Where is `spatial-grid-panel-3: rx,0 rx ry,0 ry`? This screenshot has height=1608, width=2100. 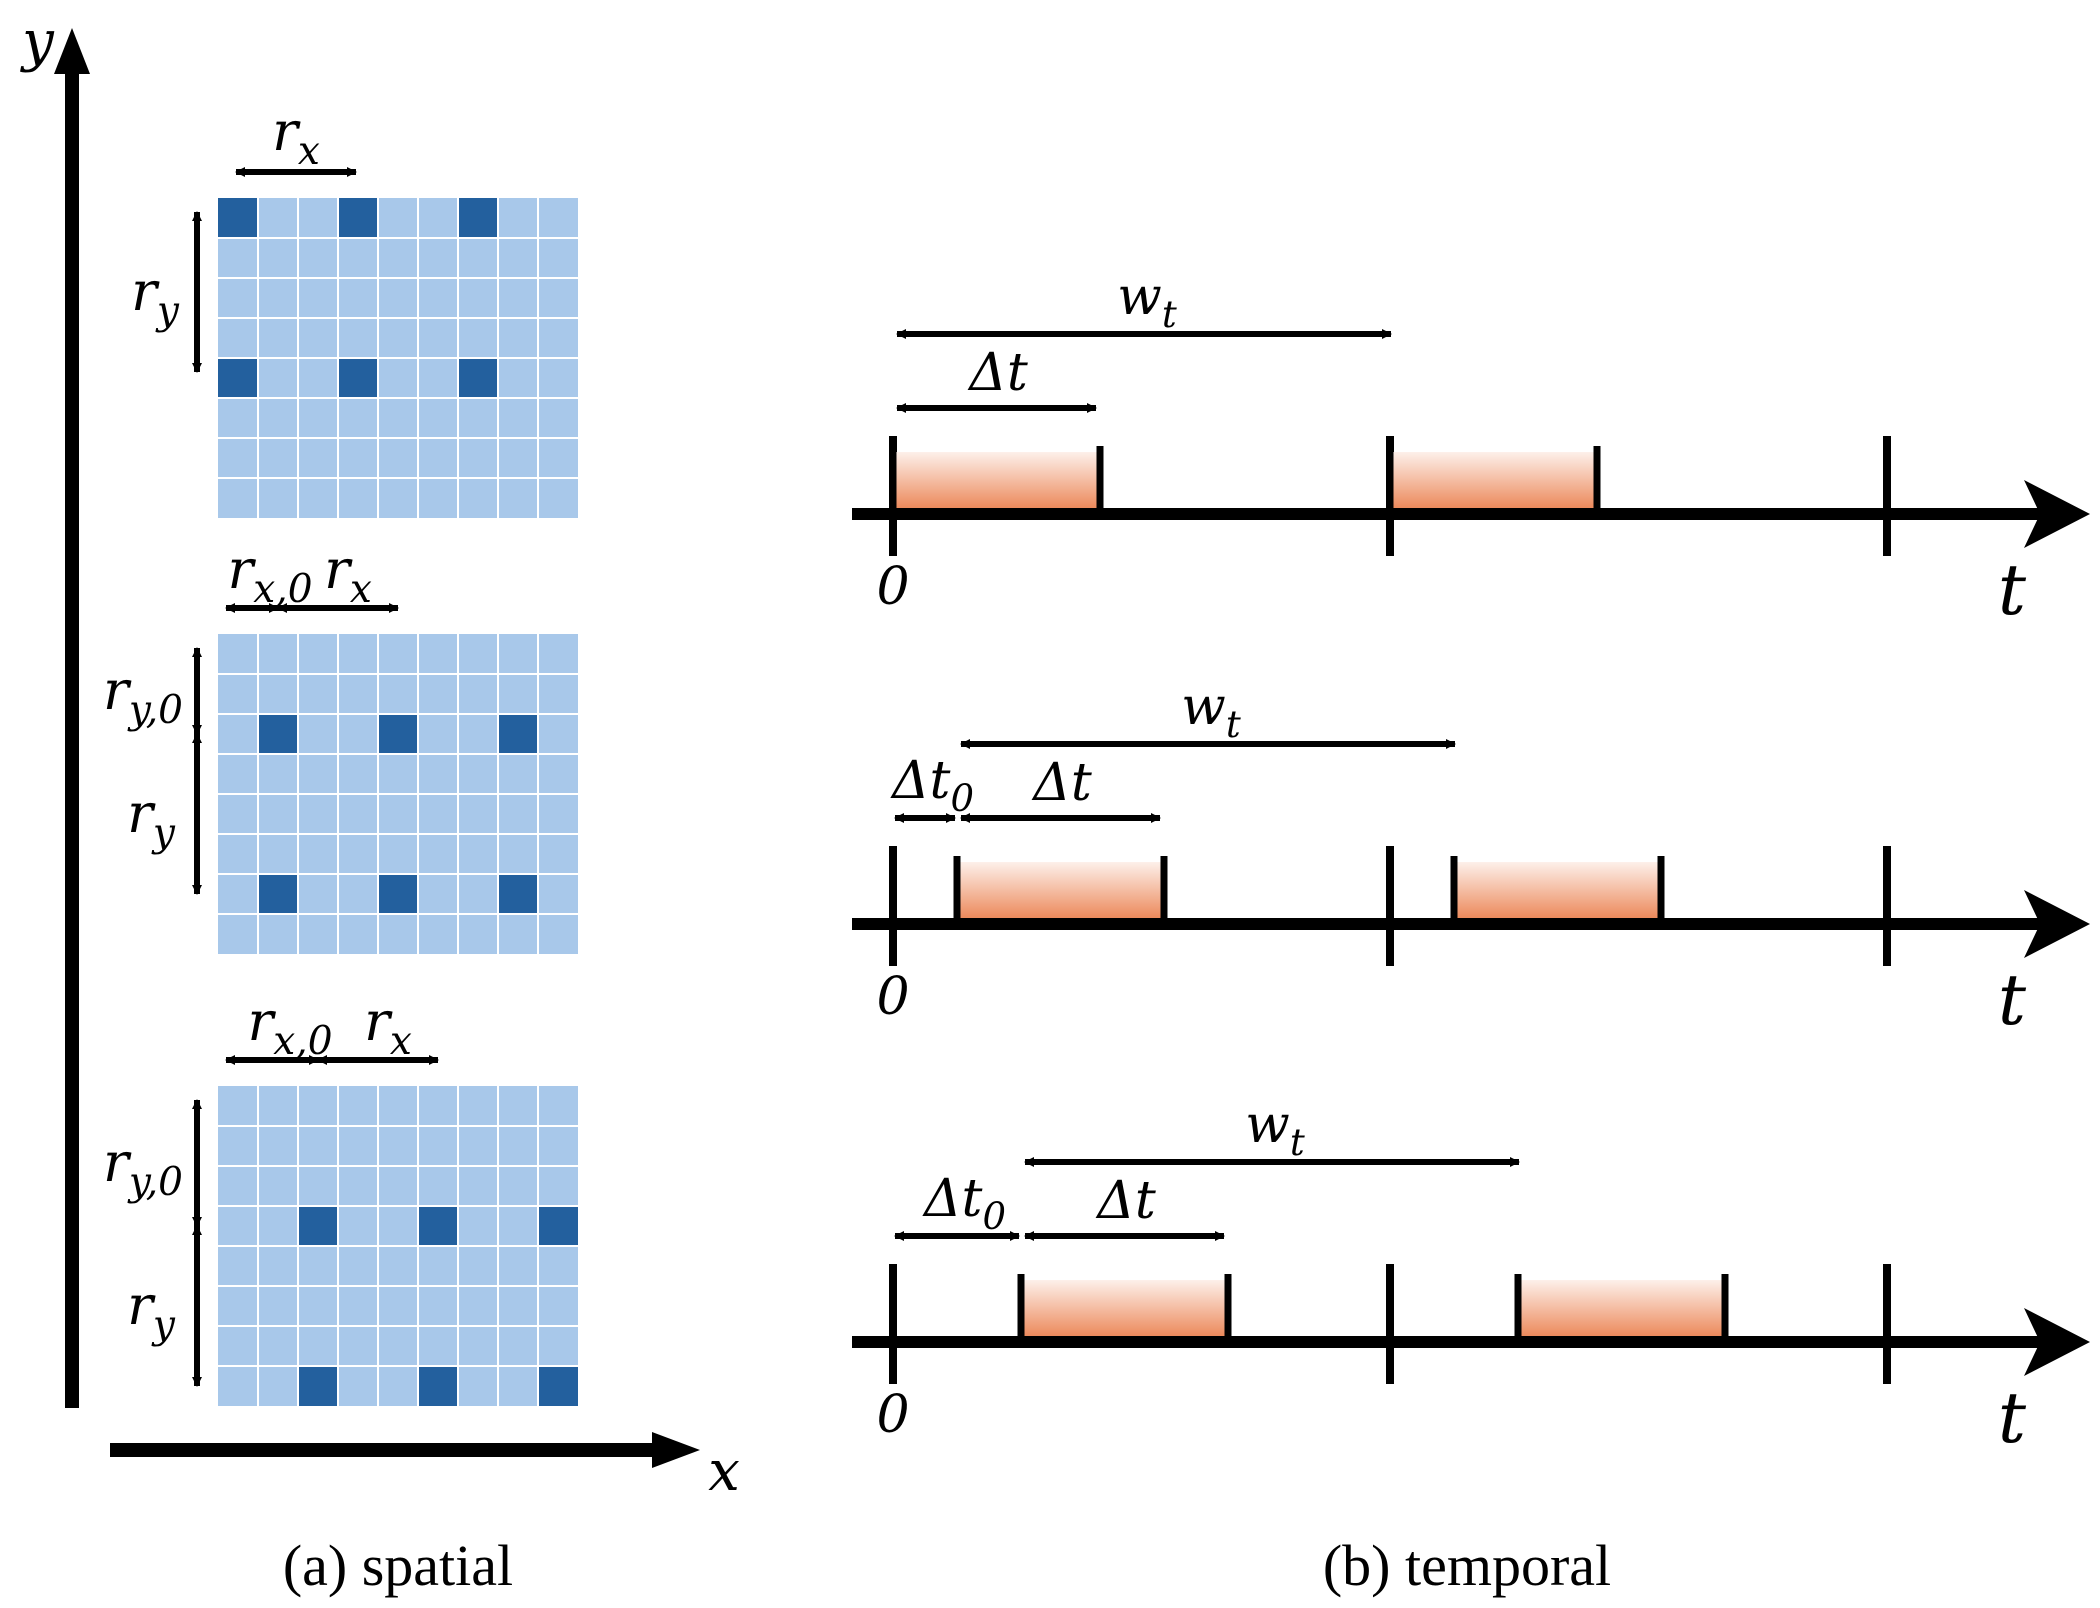 spatial-grid-panel-3: rx,0 rx ry,0 ry is located at coordinates (340, 1198).